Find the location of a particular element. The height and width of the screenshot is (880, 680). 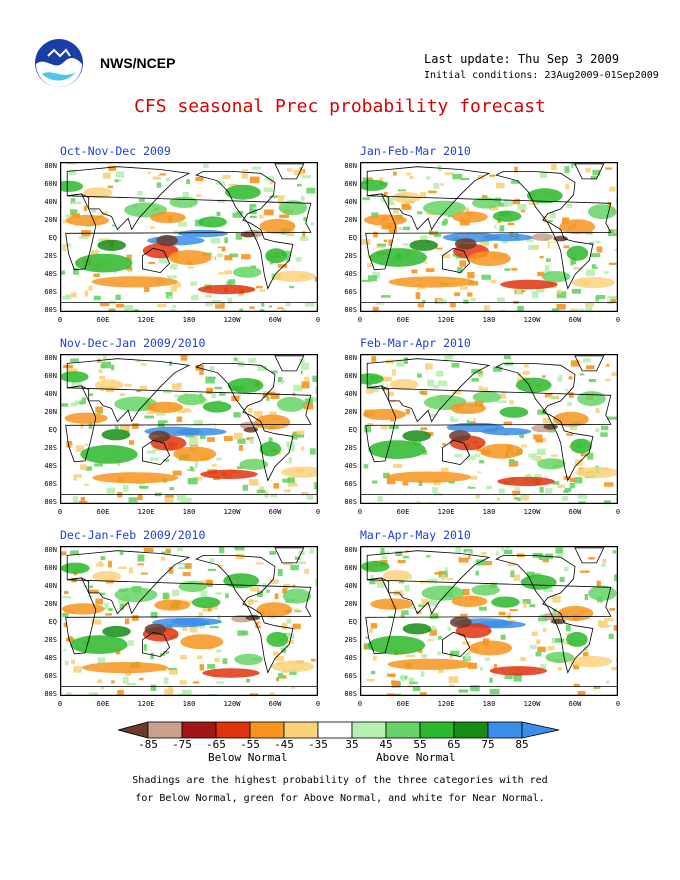

colorbar-tick-label: -65 is located at coordinates (216, 744).